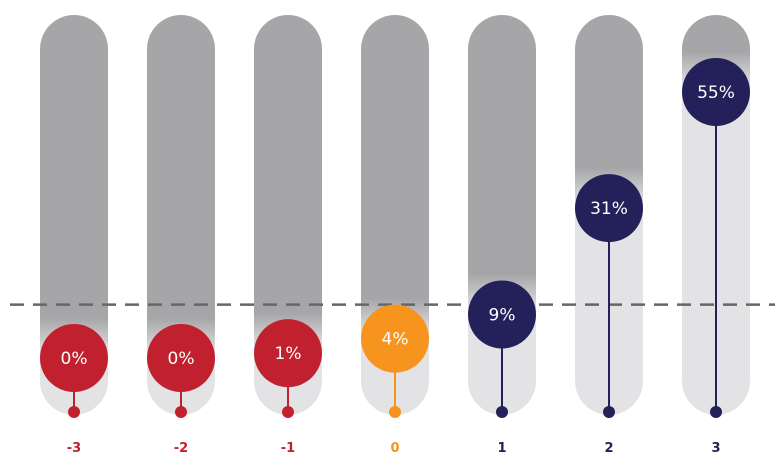  I want to click on x-tick-label: 2, so click(608, 448).